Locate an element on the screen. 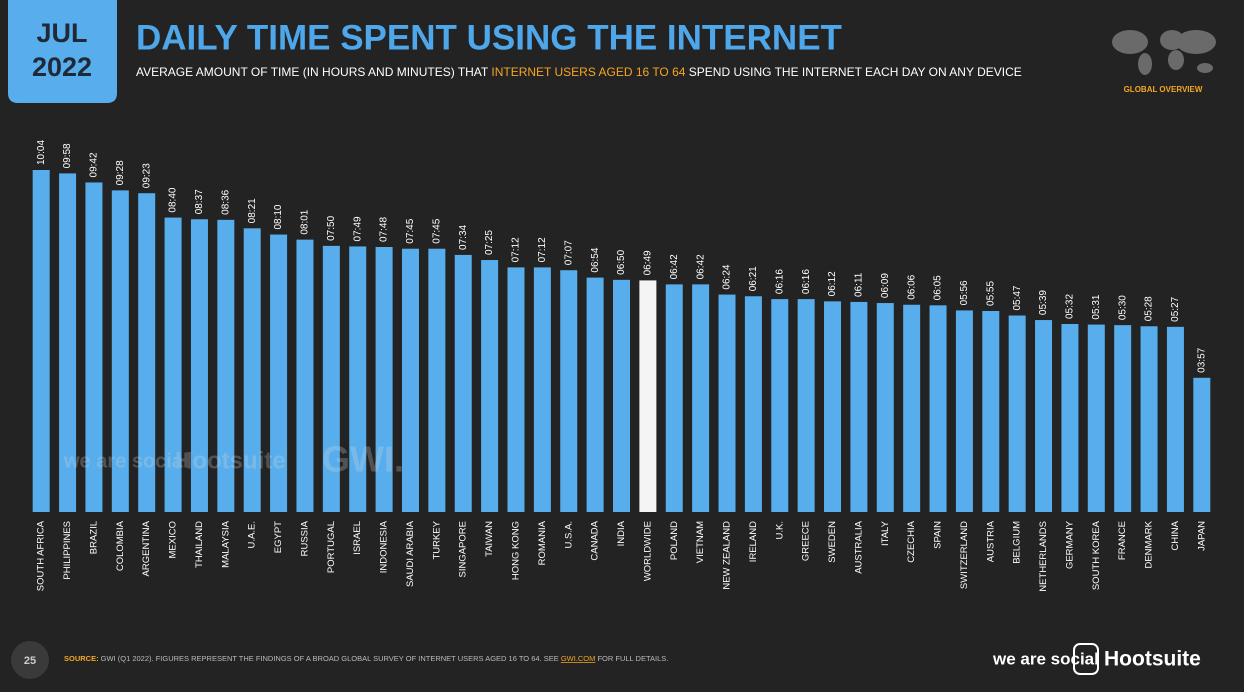 The width and height of the screenshot is (1244, 692). value-label: 05:47 is located at coordinates (1017, 297).